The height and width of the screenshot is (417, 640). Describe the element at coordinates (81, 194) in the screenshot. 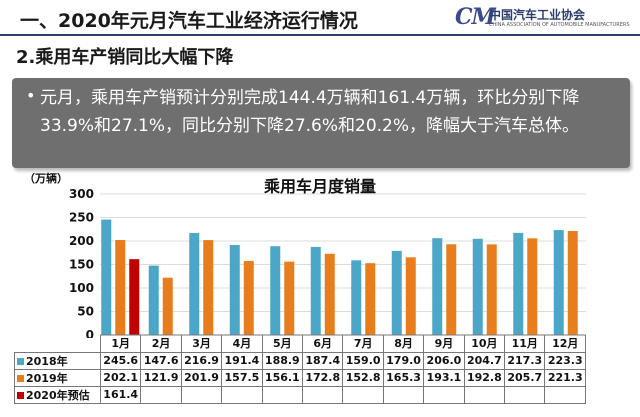

I see `y-tick-label: 300` at that location.